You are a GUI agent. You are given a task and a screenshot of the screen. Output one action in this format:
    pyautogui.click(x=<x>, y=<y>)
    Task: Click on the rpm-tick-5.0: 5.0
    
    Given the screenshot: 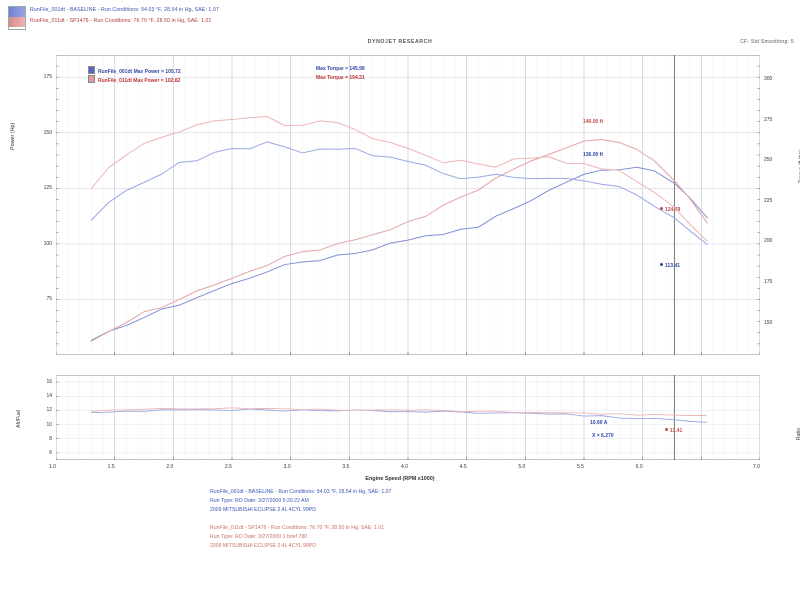 What is the action you would take?
    pyautogui.click(x=522, y=467)
    